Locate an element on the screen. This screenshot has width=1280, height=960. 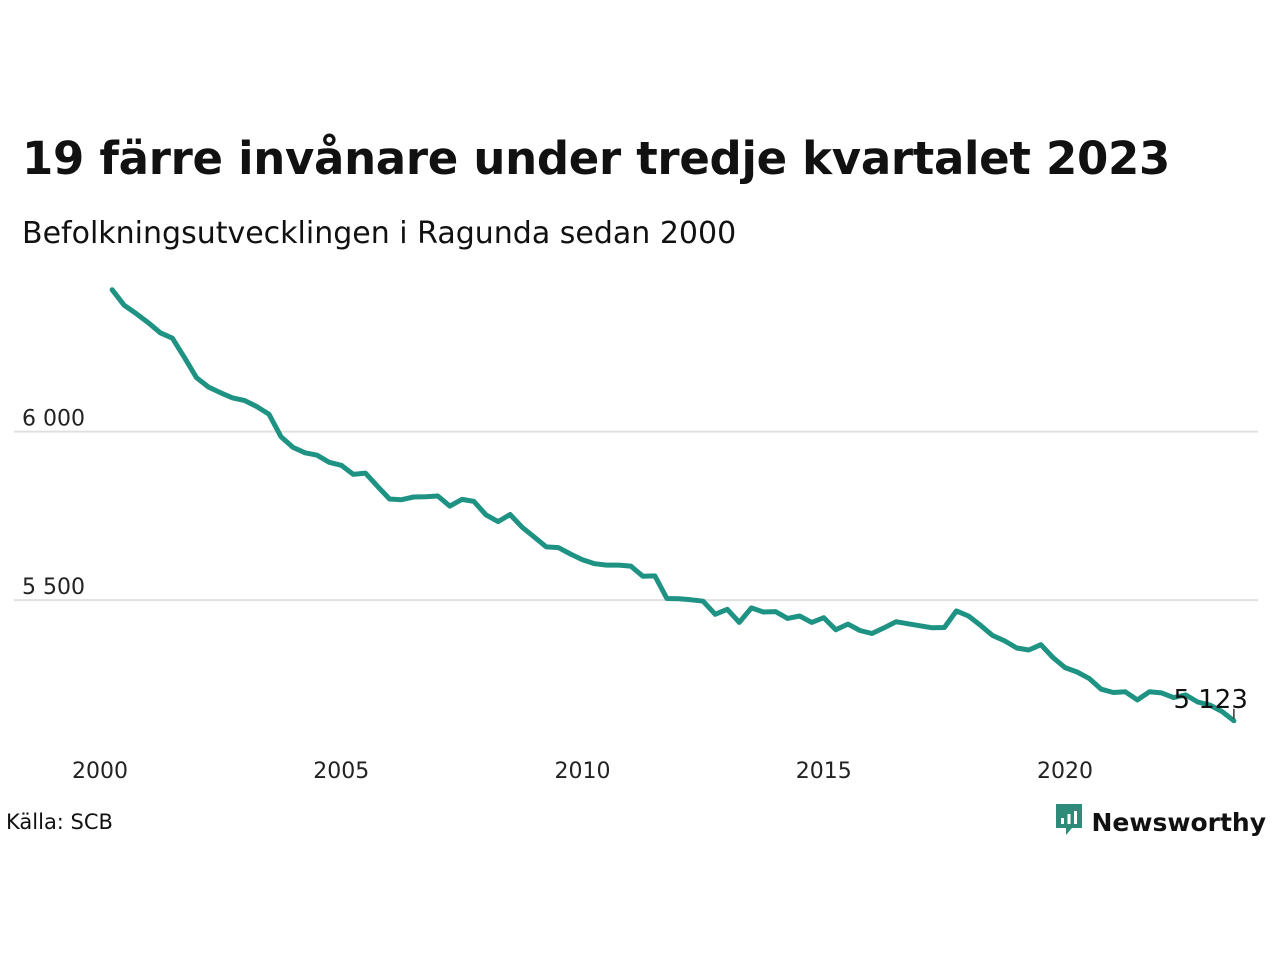
end-value-label: 5 123 is located at coordinates (1210, 700).